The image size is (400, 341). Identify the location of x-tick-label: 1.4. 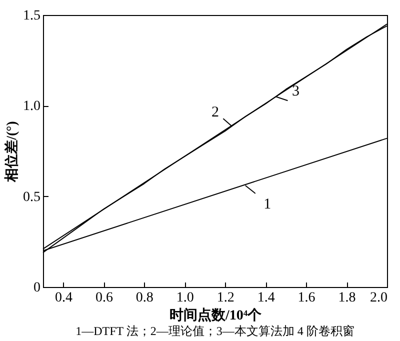
(266, 298).